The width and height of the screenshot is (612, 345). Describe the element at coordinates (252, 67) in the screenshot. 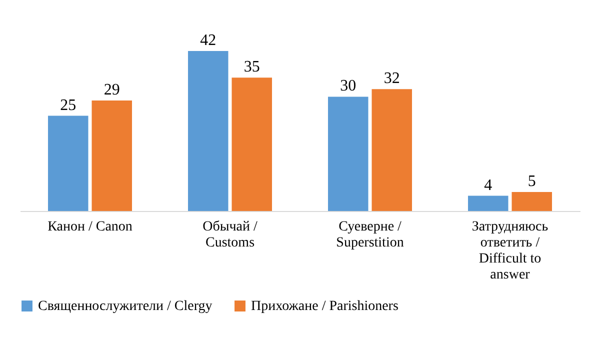

I see `data-label: 35` at that location.